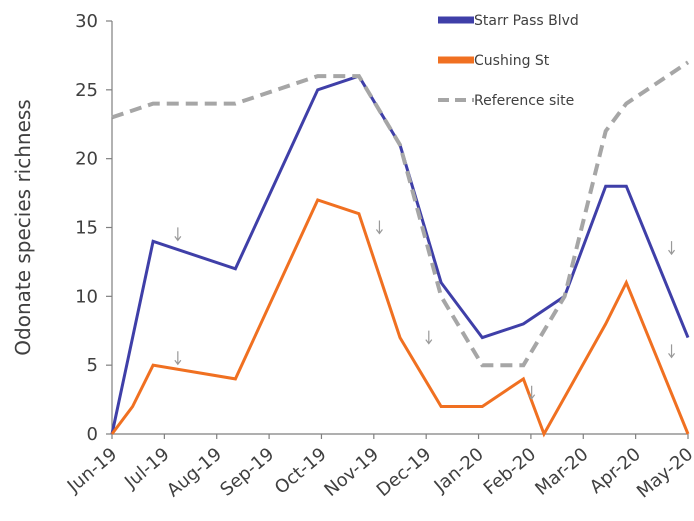 The image size is (694, 521). What do you see at coordinates (459, 470) in the screenshot?
I see `x-tick-label: Jan-20` at bounding box center [459, 470].